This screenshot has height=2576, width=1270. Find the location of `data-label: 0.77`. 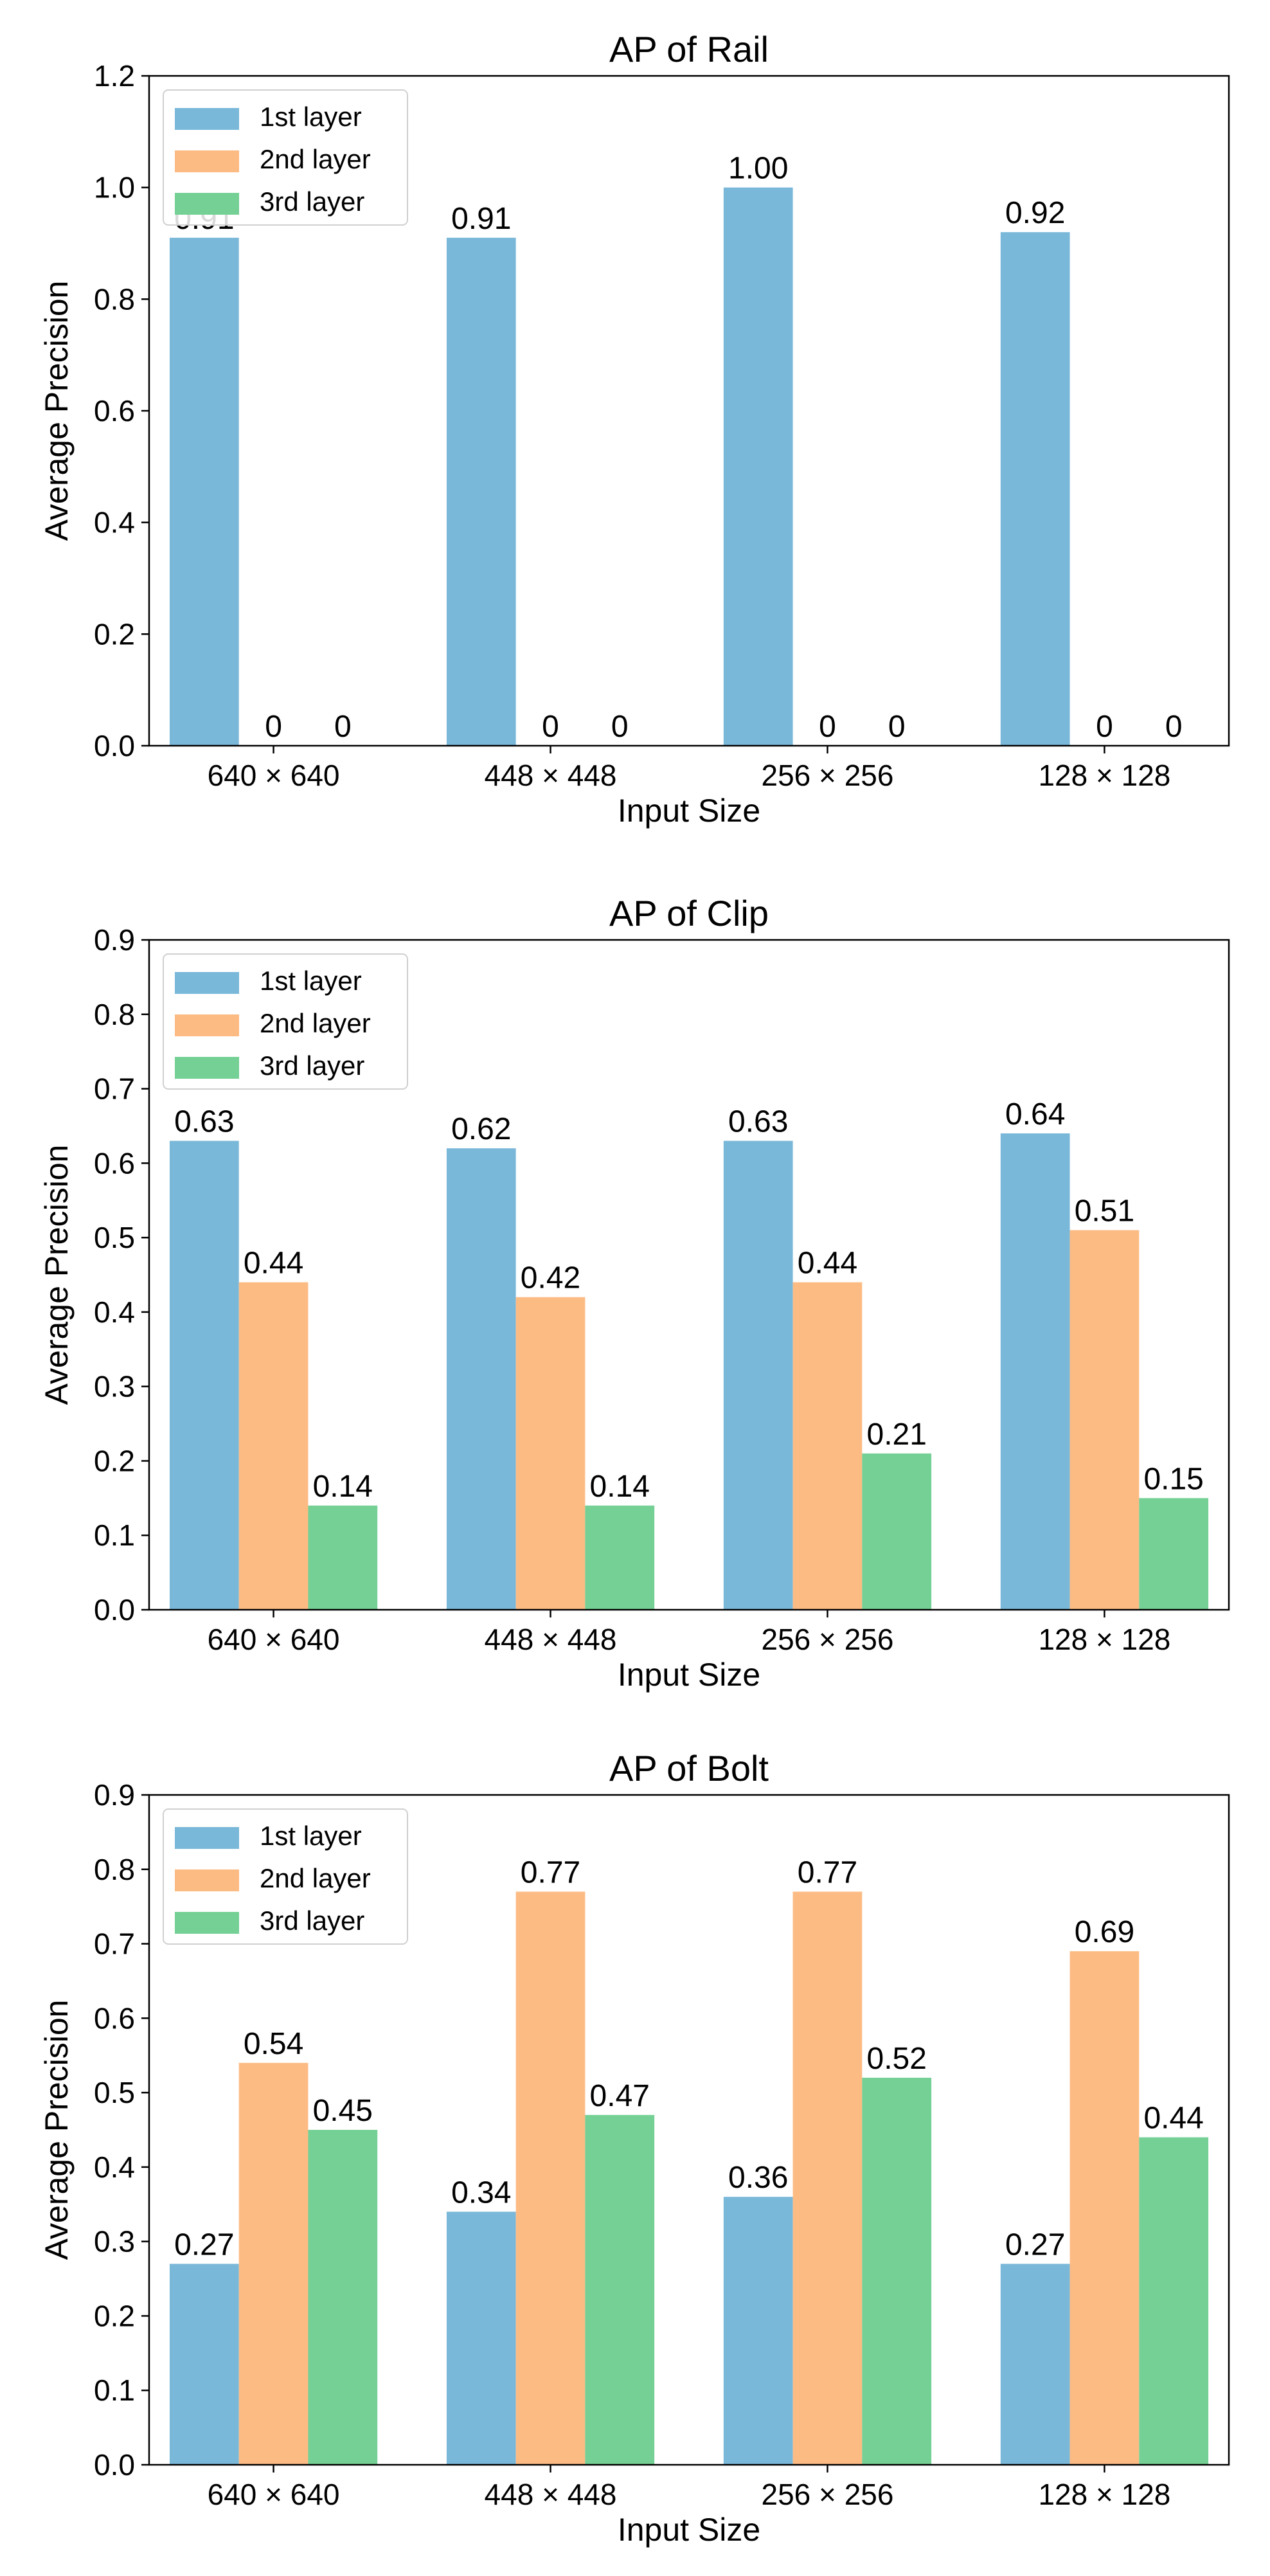

data-label: 0.77 is located at coordinates (828, 1873).